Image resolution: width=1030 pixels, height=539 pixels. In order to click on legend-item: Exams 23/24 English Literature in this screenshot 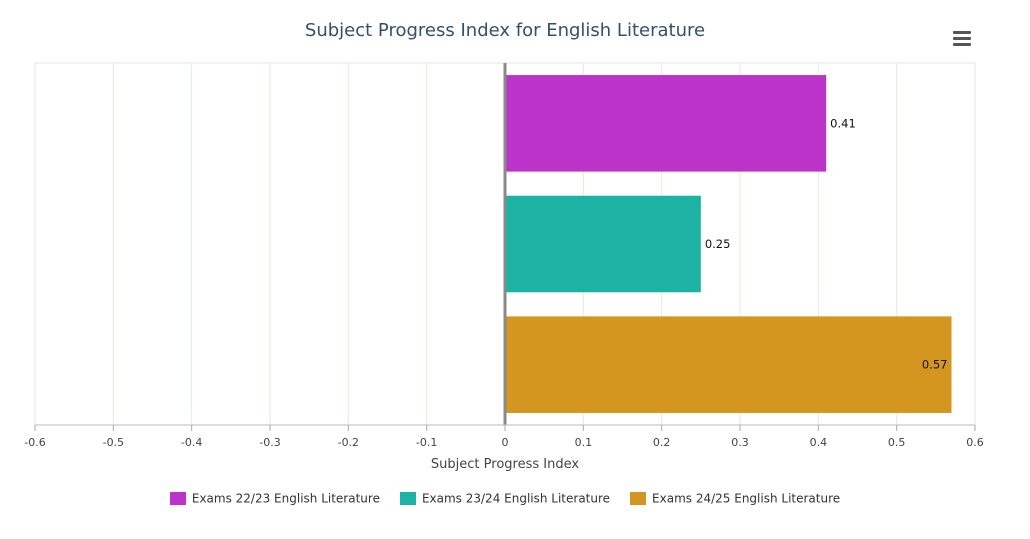, I will do `click(505, 498)`.